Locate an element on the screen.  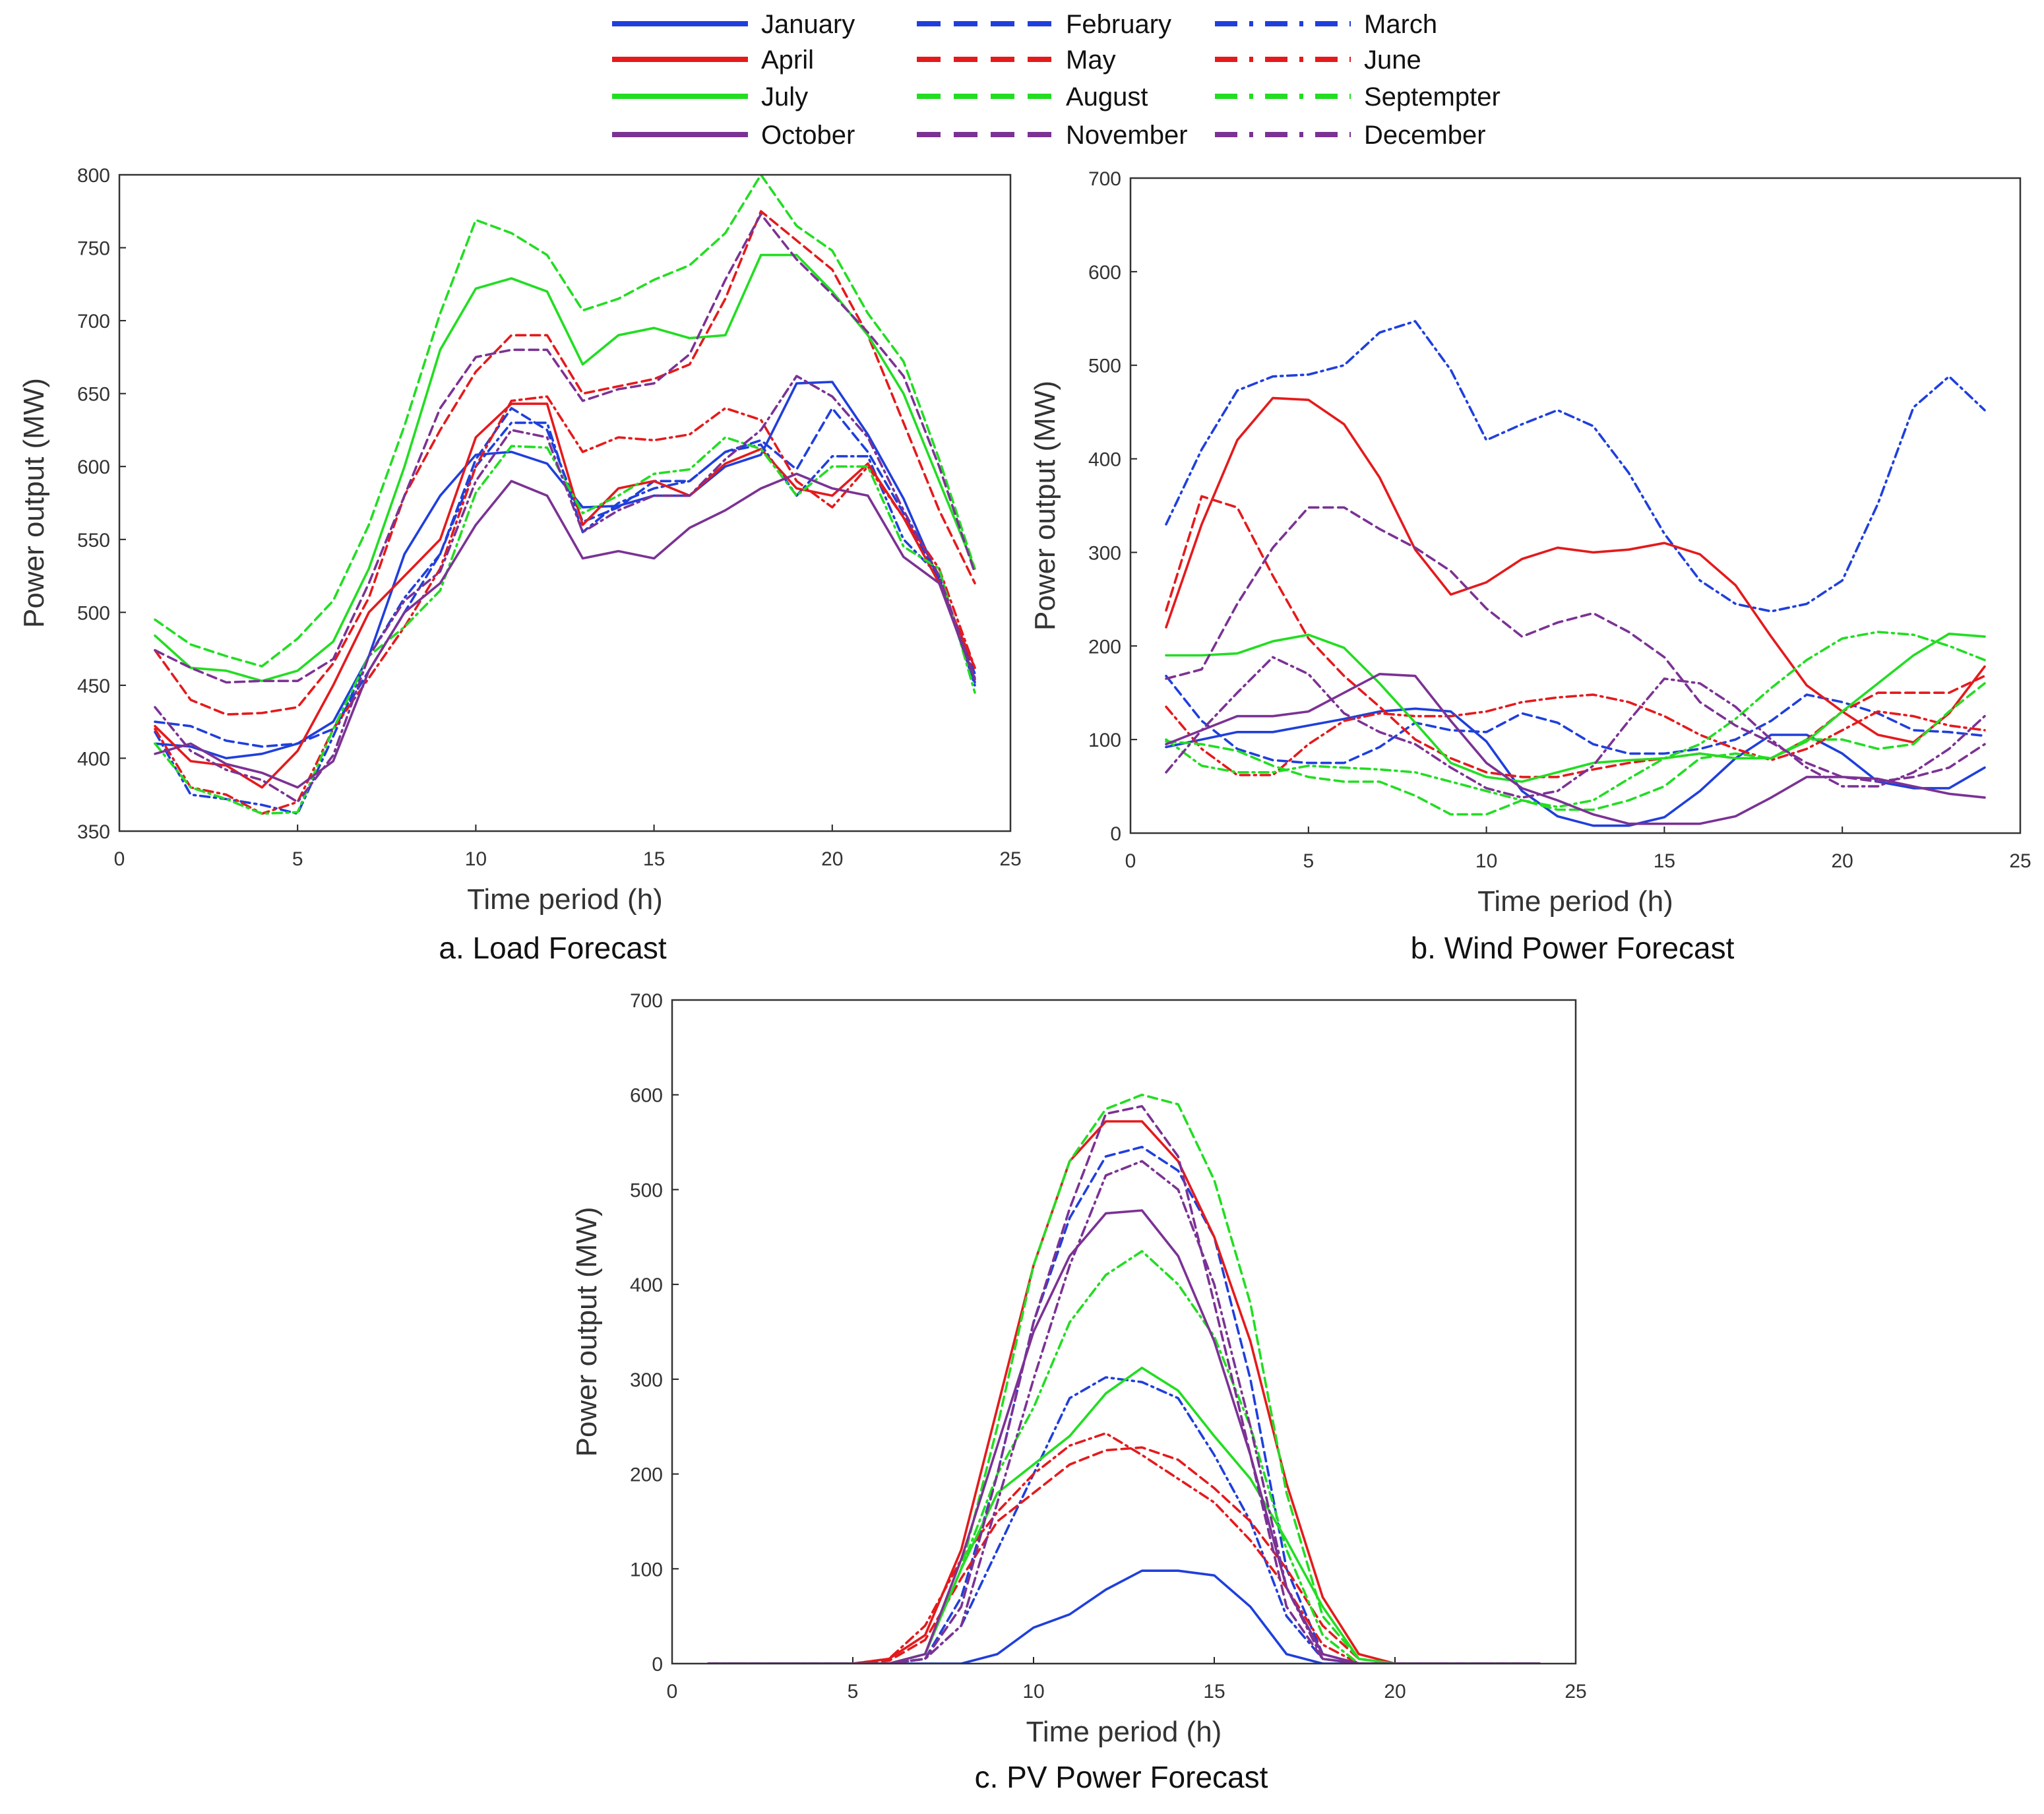
legend-label-may: May is located at coordinates (1091, 61).